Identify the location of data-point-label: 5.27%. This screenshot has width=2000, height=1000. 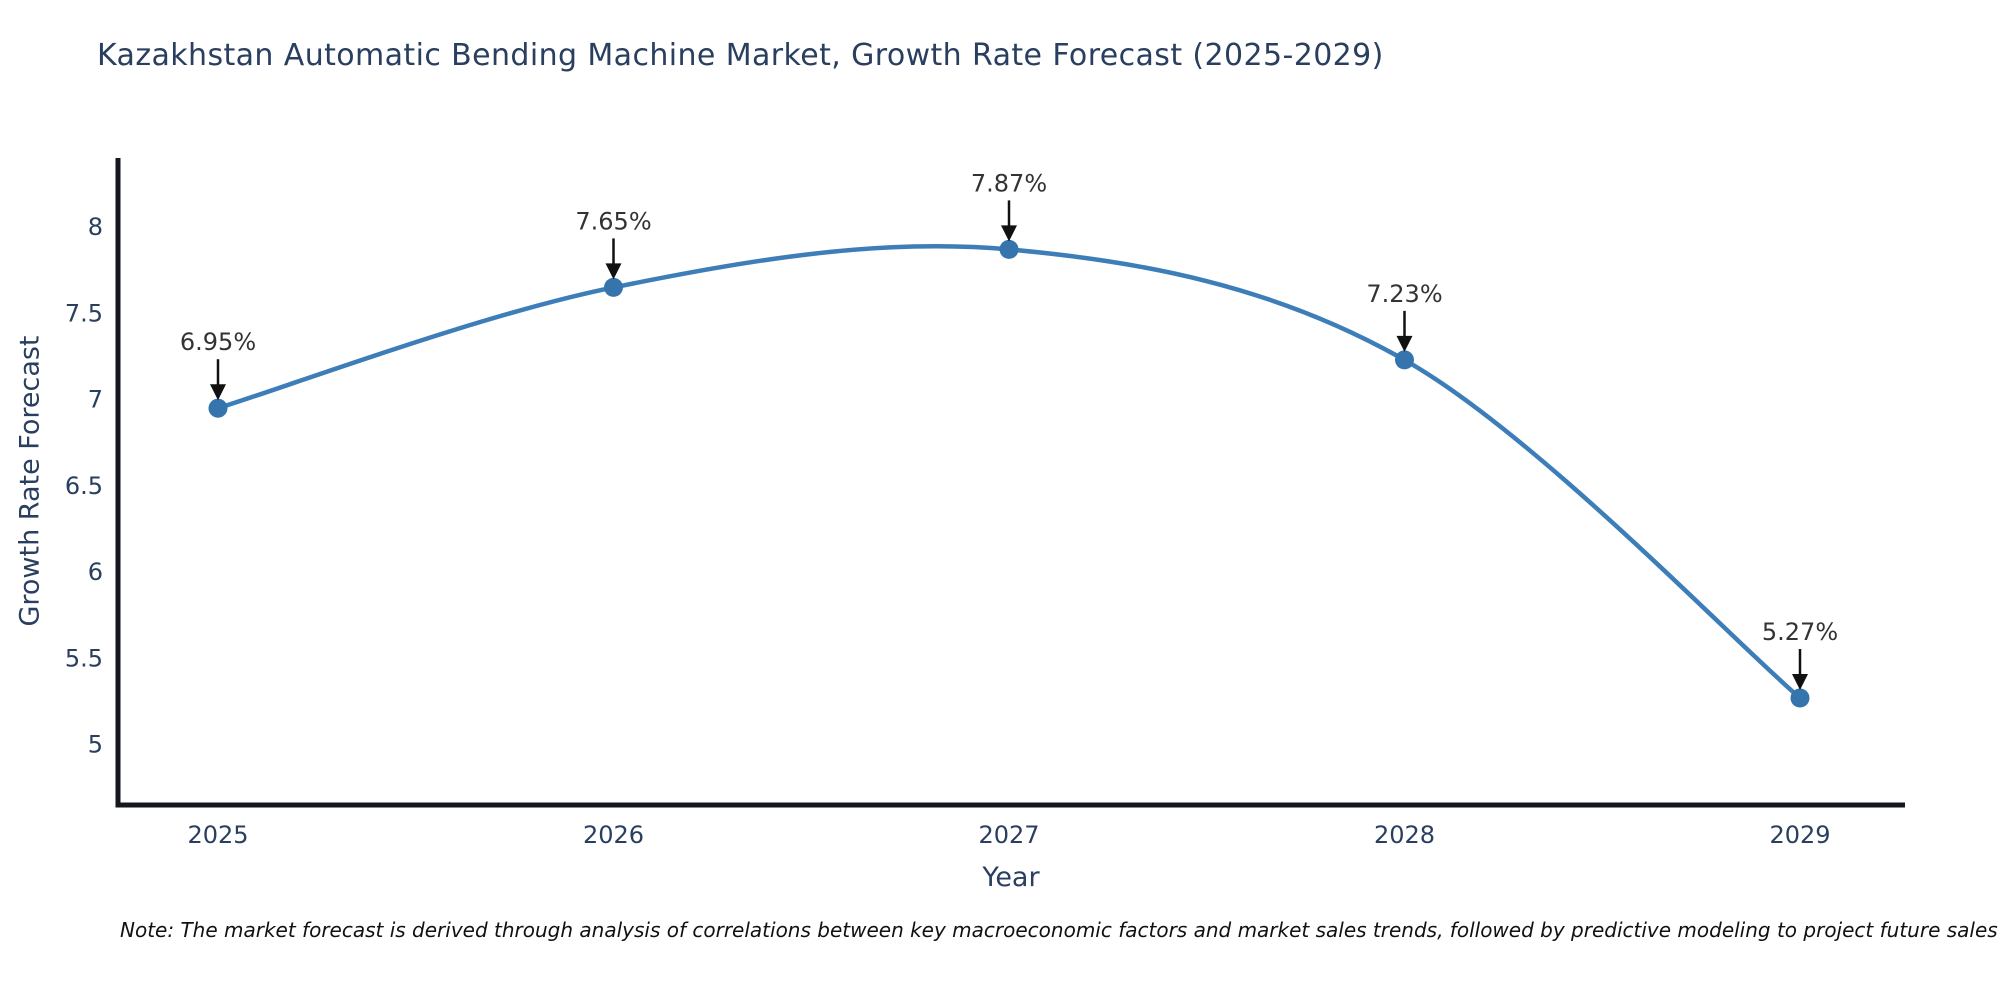
(1800, 632).